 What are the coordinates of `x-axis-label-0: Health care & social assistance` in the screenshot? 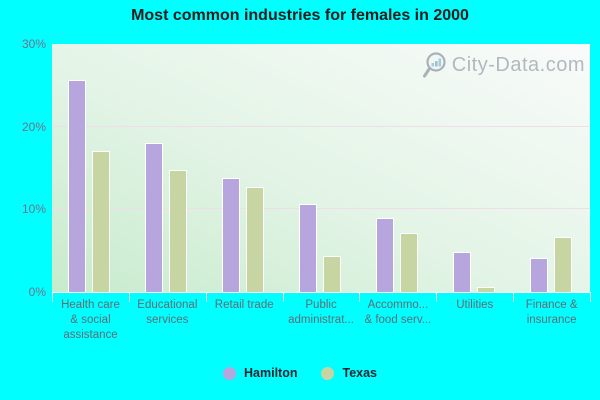 It's located at (90, 320).